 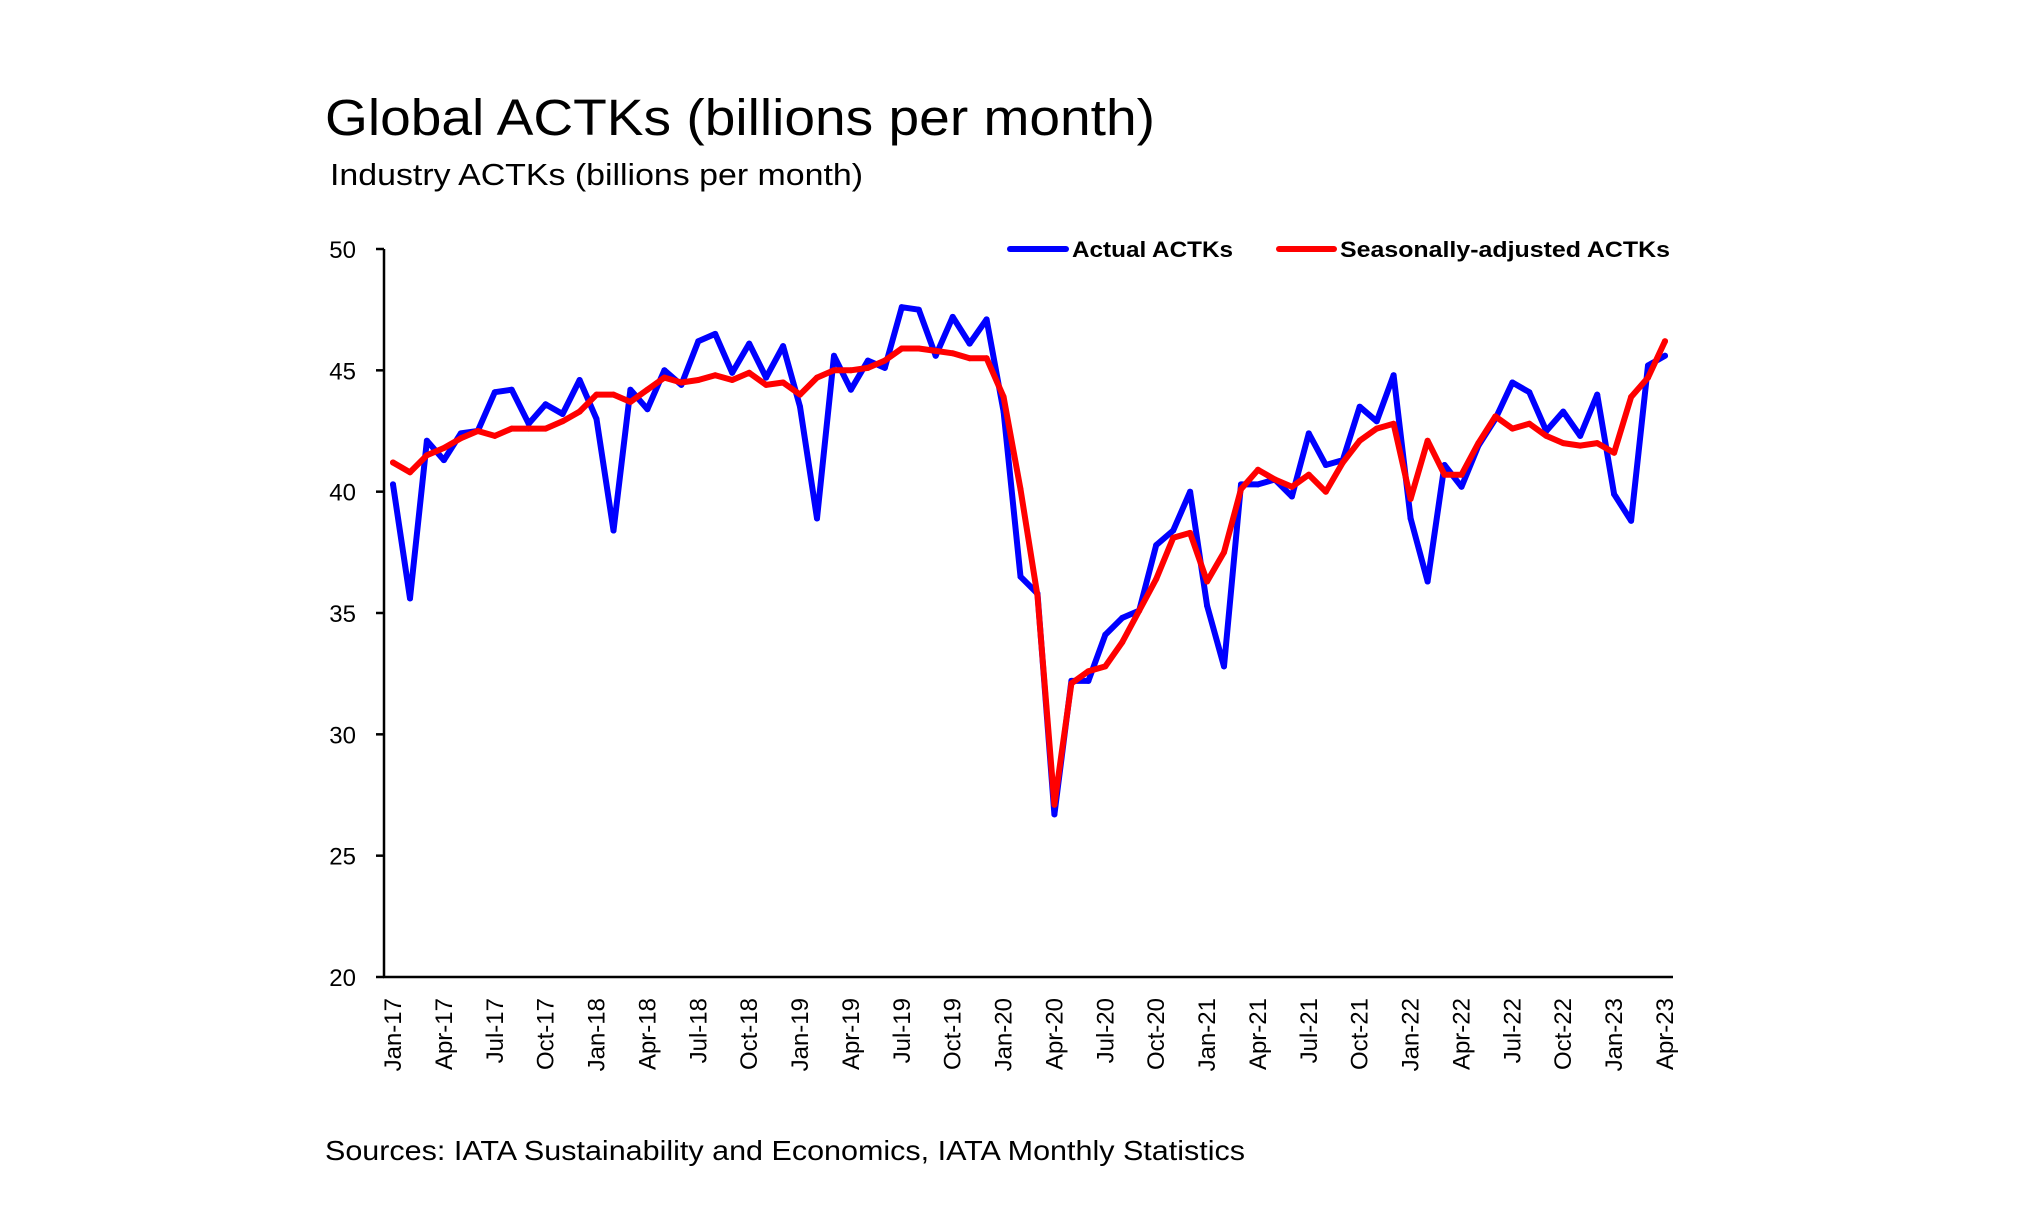 I want to click on legend-item-seasonally-adjusted: Seasonally-adjusted ACTKs, so click(x=1473, y=249).